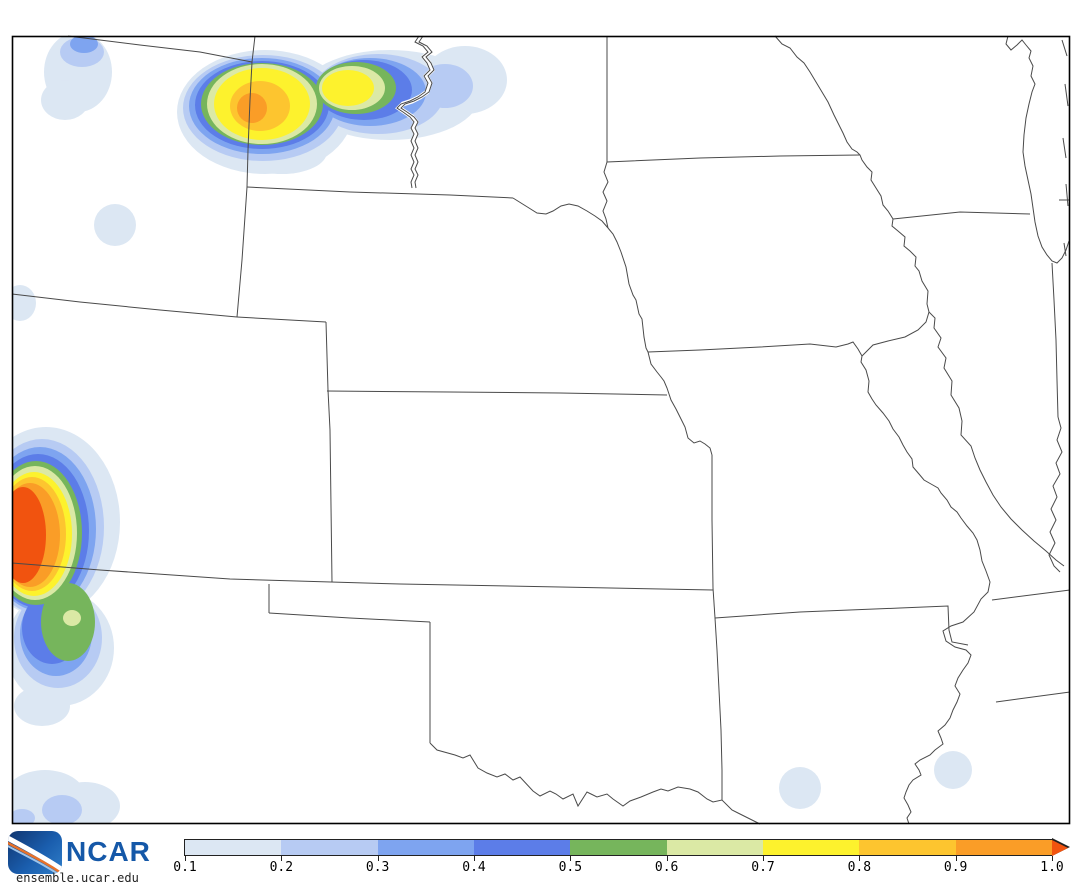 The width and height of the screenshot is (1080, 887). Describe the element at coordinates (6, 415) in the screenshot. I see `mask-left` at that location.